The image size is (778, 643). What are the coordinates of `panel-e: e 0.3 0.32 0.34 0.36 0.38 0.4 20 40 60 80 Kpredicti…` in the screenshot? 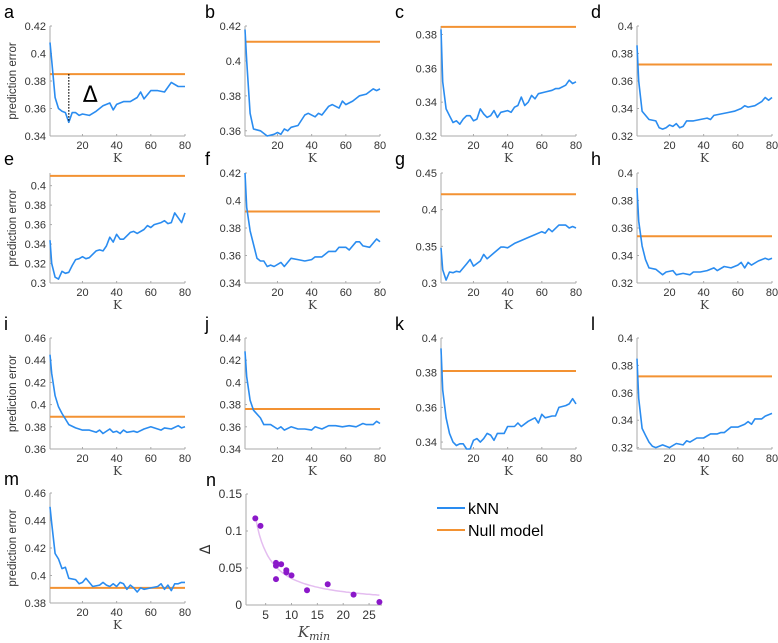 It's located at (97, 230).